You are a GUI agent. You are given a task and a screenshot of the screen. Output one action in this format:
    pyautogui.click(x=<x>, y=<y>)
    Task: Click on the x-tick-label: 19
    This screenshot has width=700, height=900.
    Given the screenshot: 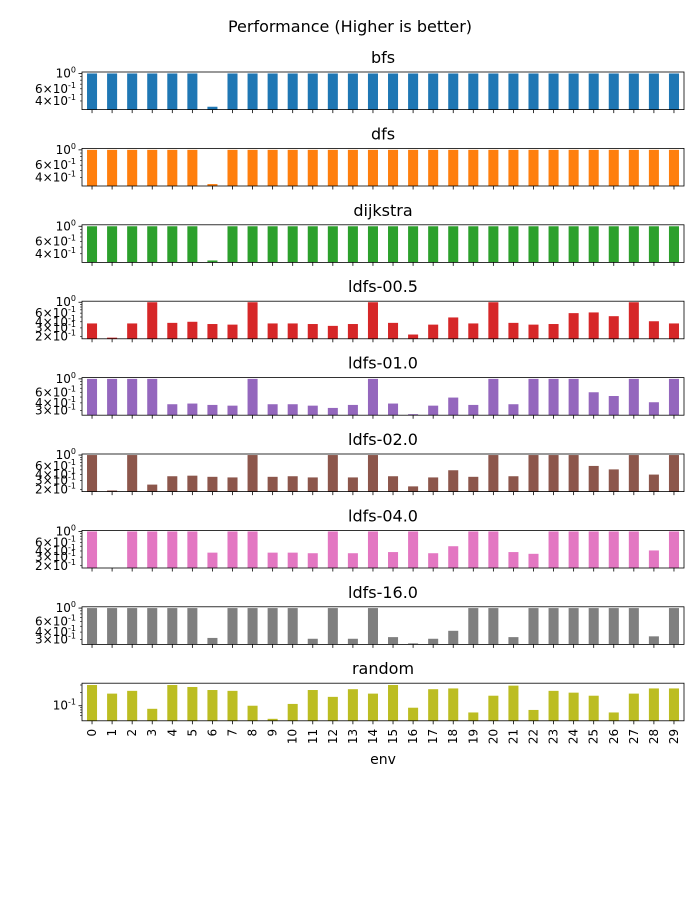 What is the action you would take?
    pyautogui.click(x=473, y=736)
    